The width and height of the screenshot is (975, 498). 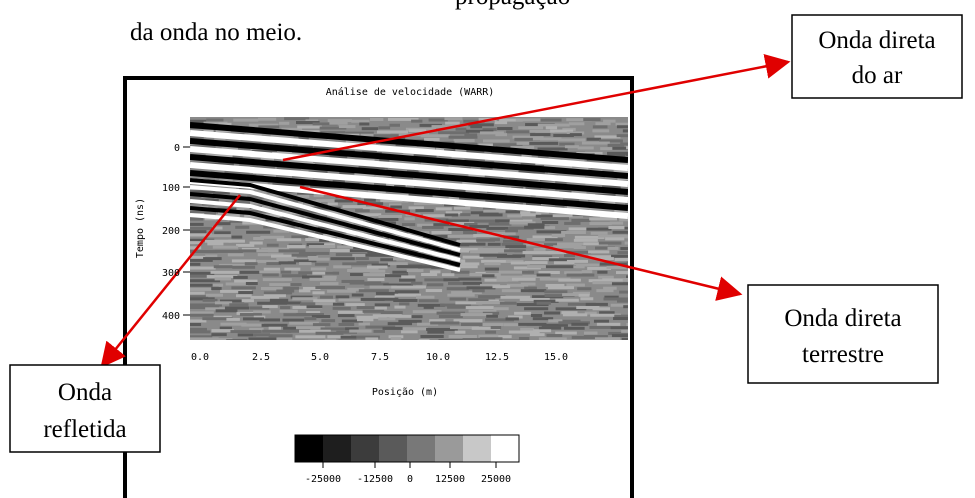 I want to click on x-tick-label: 5.0, so click(x=320, y=357).